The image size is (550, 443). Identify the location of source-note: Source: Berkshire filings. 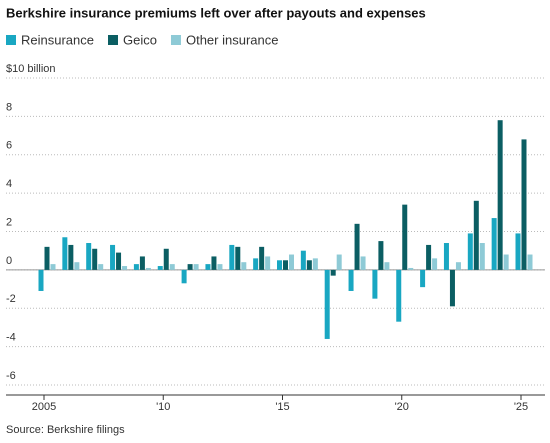
(65, 430).